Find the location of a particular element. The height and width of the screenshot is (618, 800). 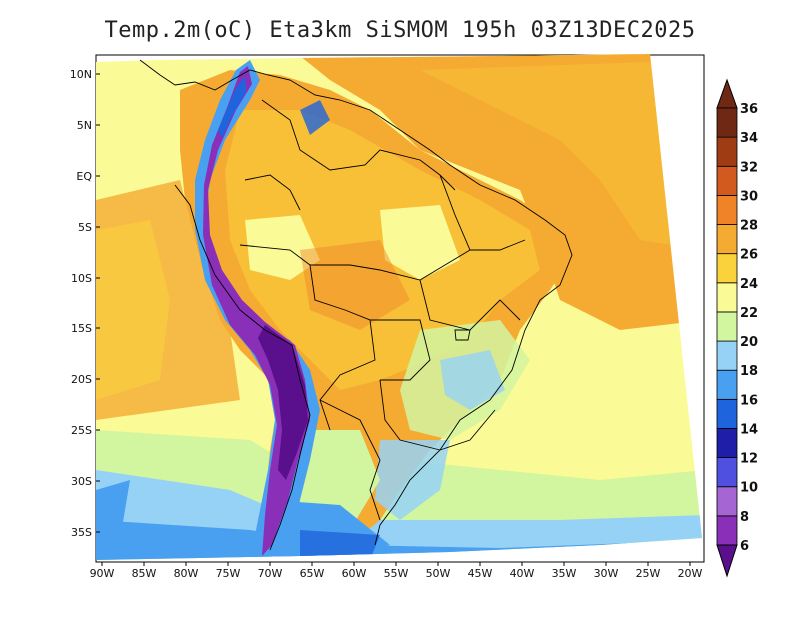

latitude-axis: 10N 5N EQ 5S 10S 15S 20S 25S 30S 35S is located at coordinates (81, 303).